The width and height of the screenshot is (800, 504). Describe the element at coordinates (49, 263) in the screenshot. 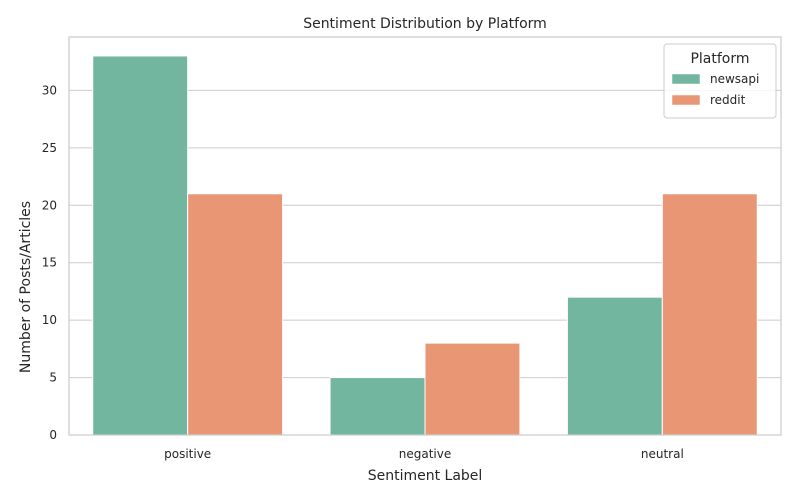

I see `y-tick-label: 15` at that location.